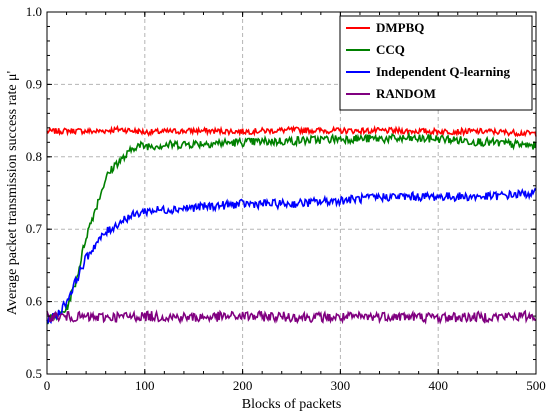 Image resolution: width=550 pixels, height=418 pixels. Describe the element at coordinates (34, 83) in the screenshot. I see `y-tick-label: 0.9` at that location.